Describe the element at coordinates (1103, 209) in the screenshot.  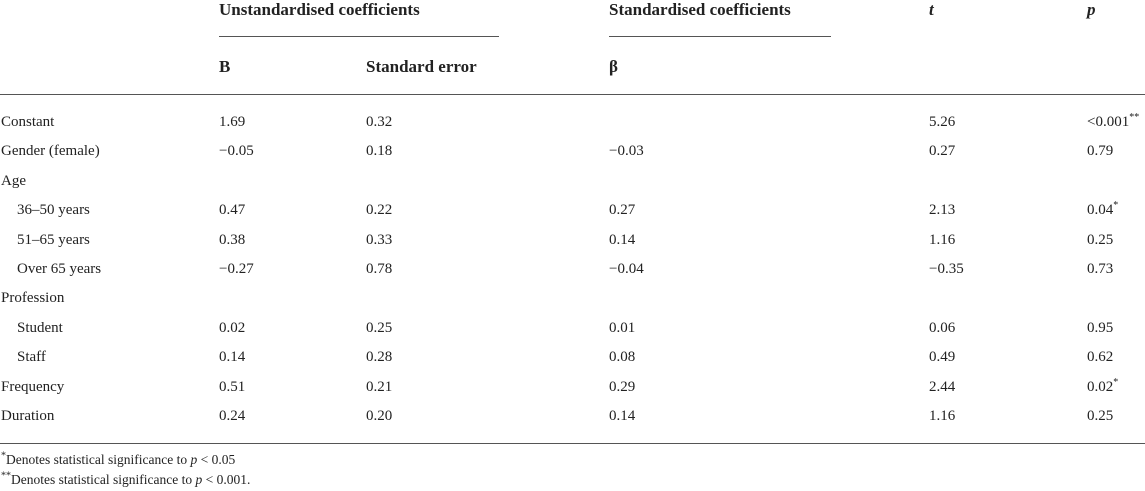
I see `cell-p: 0.04*` at that location.